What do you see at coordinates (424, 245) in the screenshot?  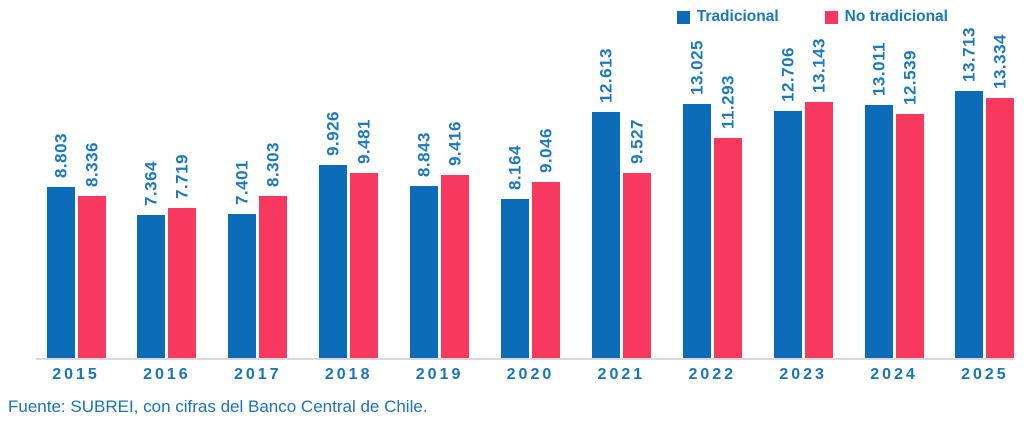 I see `bar-tradicional-2019: 8.843` at bounding box center [424, 245].